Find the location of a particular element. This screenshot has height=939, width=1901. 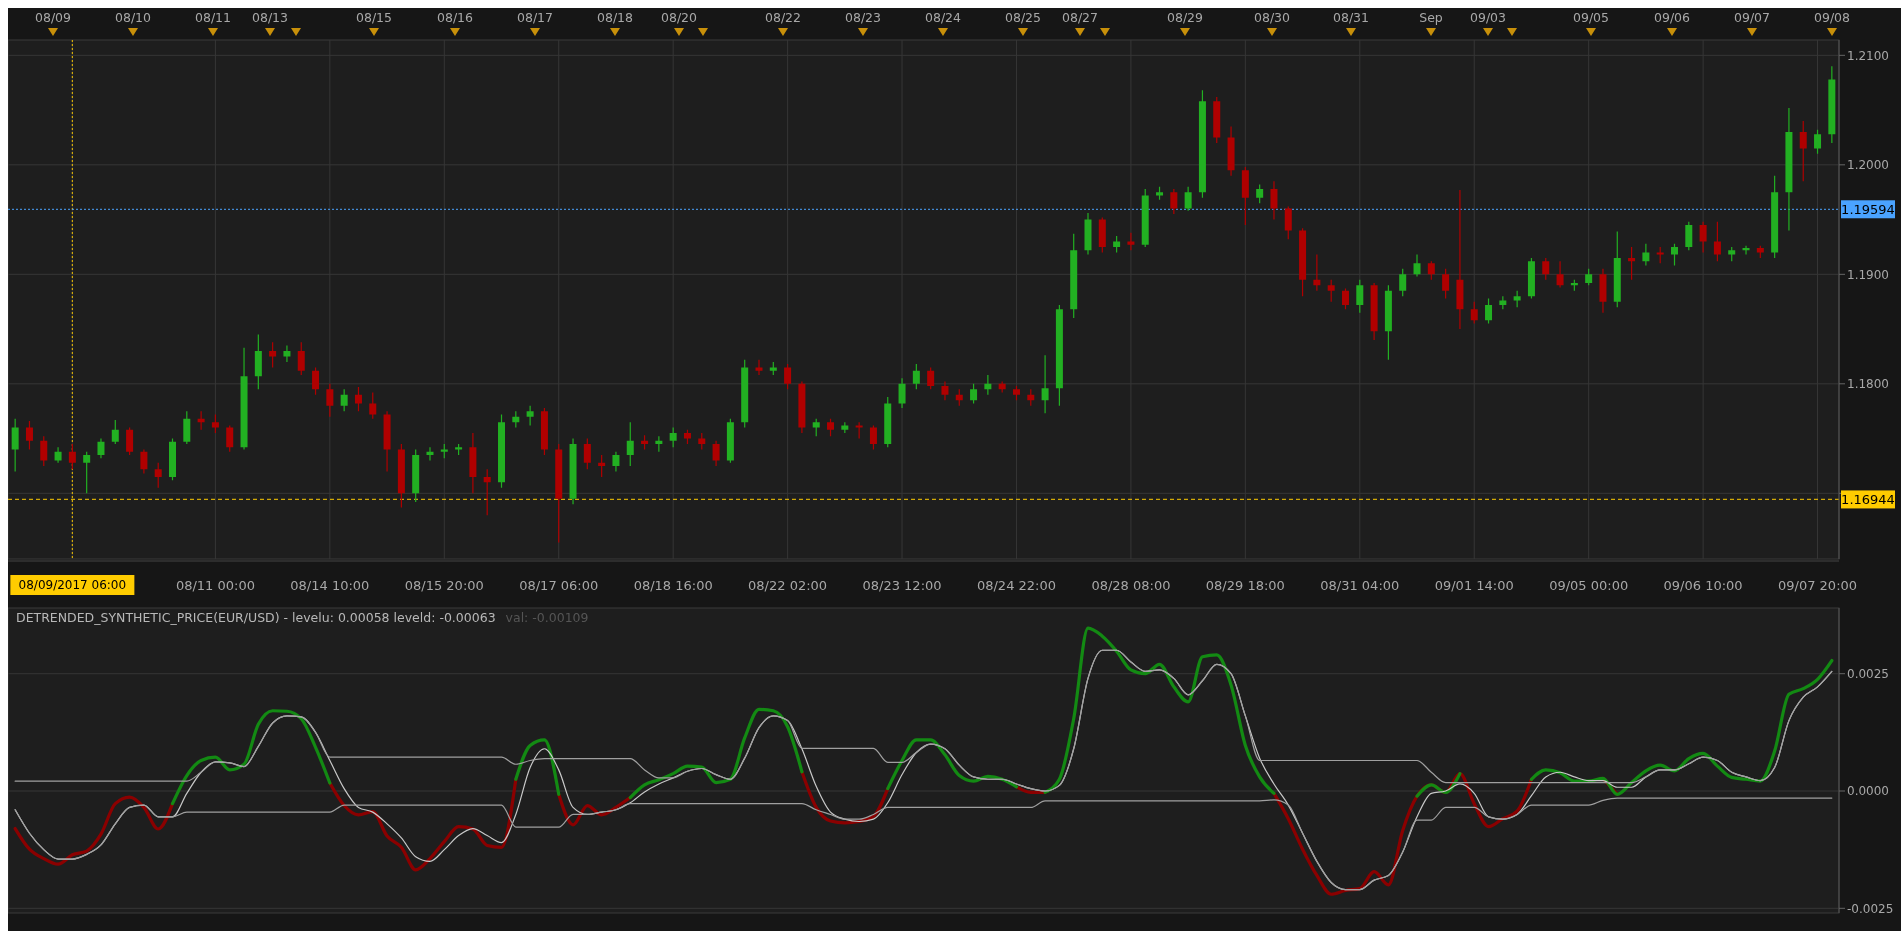

y-tick-label: 0.0000 is located at coordinates (1868, 791).